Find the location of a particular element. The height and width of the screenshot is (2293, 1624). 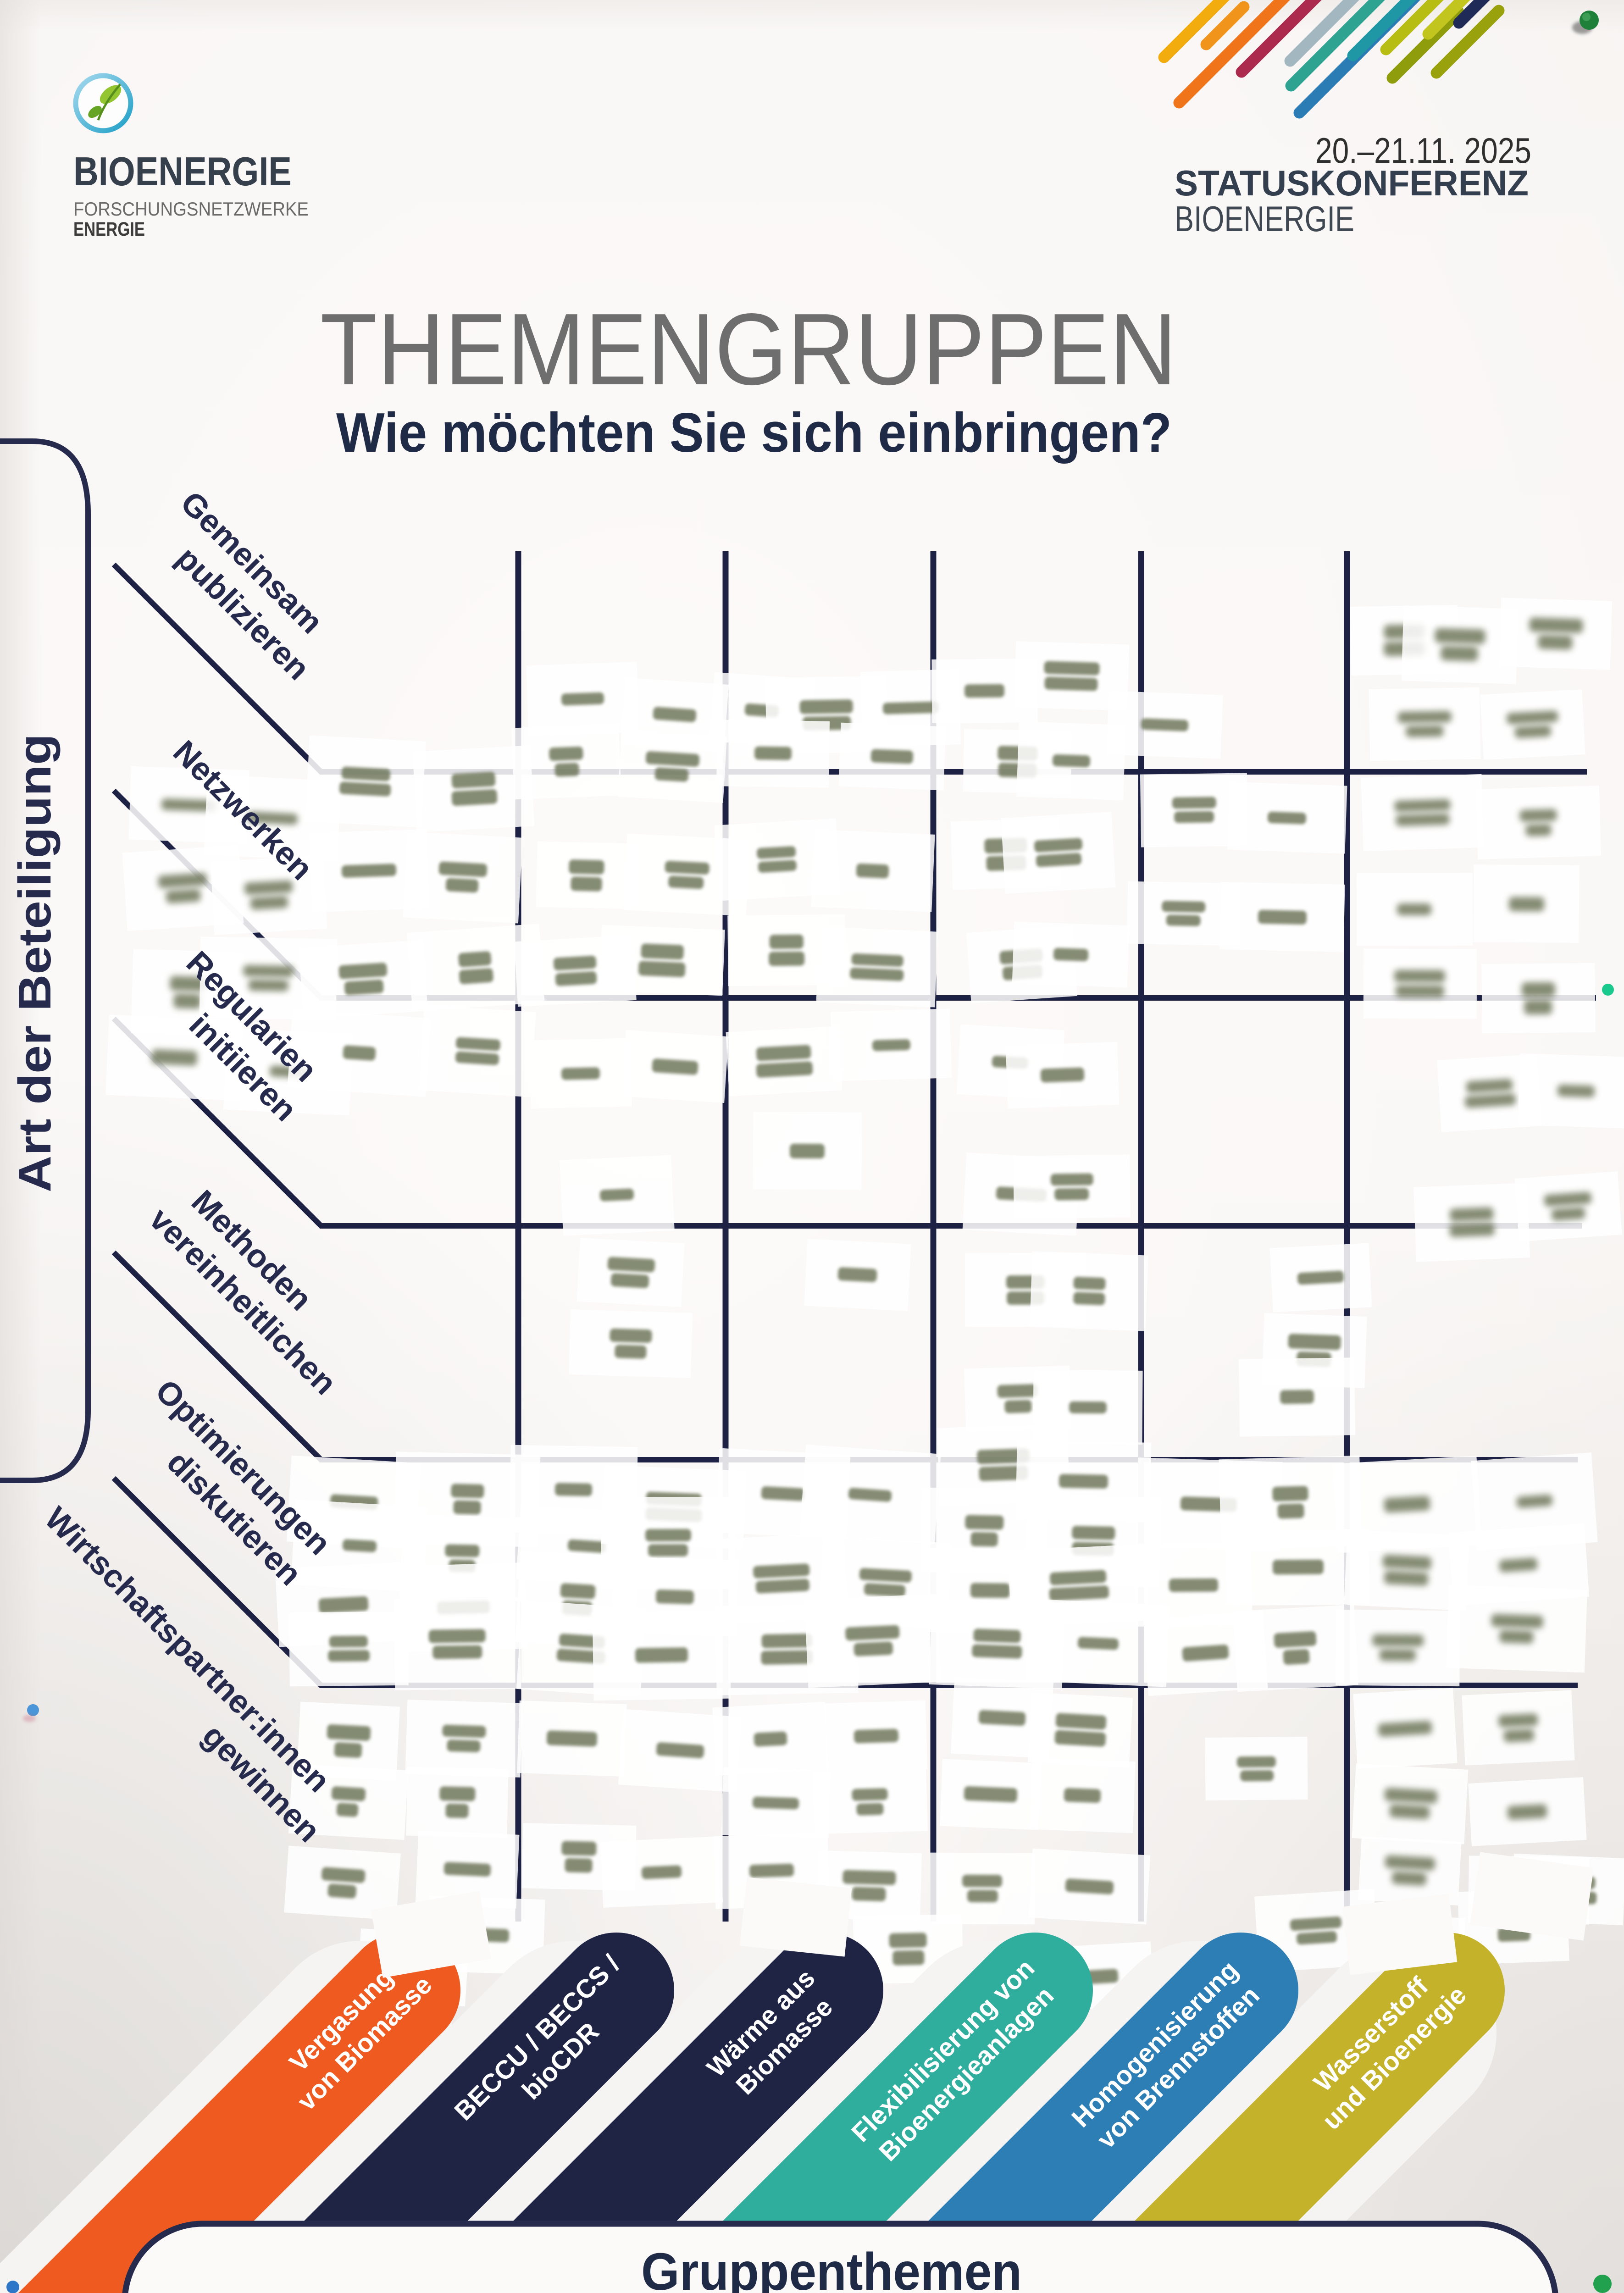

svg-text: STATUSKONFERENZ is located at coordinates (1352, 183).